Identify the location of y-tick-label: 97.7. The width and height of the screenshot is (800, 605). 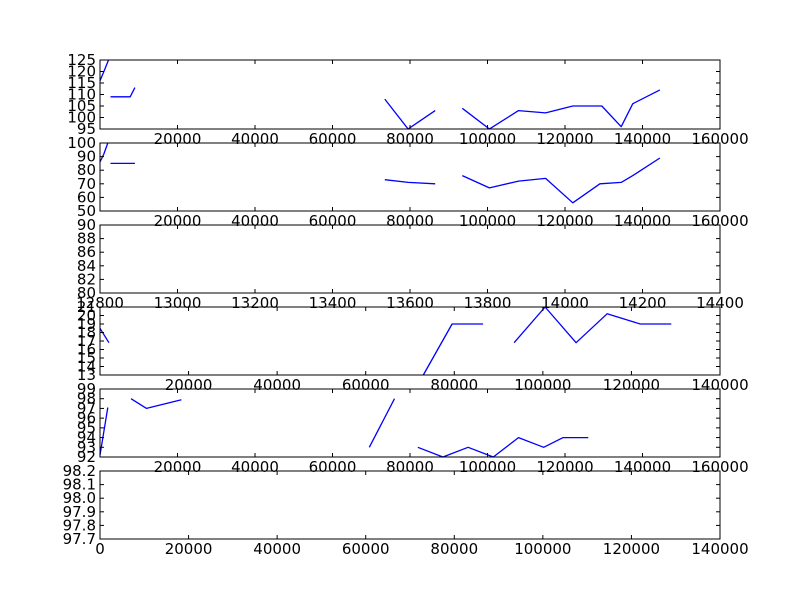
(79, 539).